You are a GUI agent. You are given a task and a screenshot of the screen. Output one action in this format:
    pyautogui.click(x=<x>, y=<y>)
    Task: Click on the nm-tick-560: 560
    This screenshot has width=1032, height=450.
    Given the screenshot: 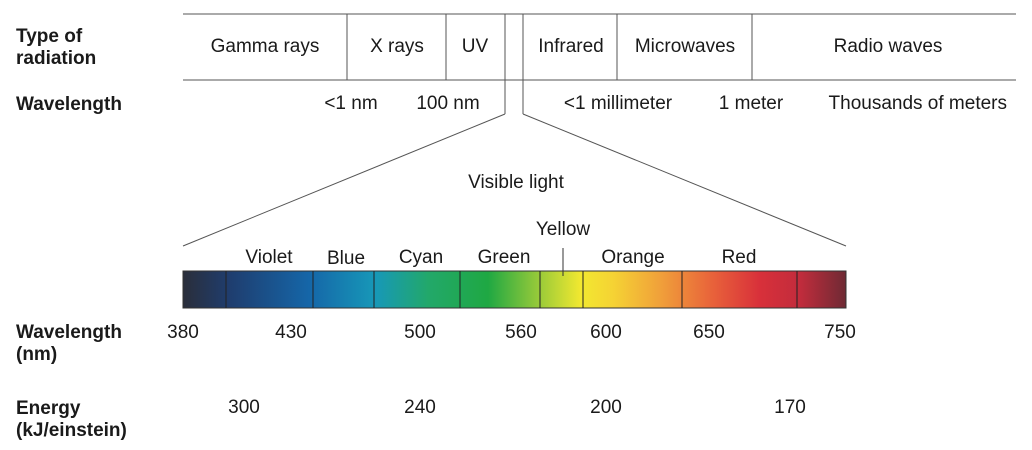 What is the action you would take?
    pyautogui.click(x=521, y=332)
    